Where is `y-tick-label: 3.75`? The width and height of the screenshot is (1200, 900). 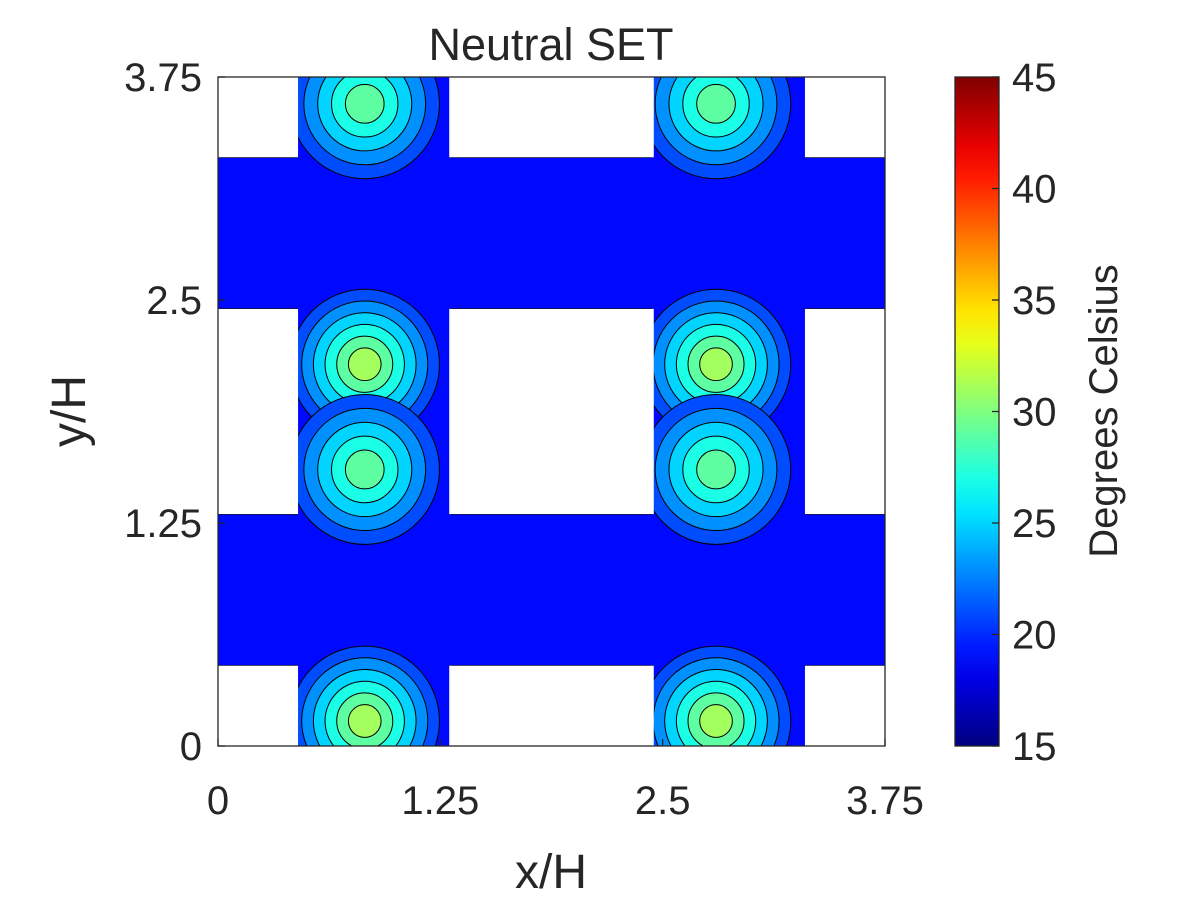
y-tick-label: 3.75 is located at coordinates (163, 78).